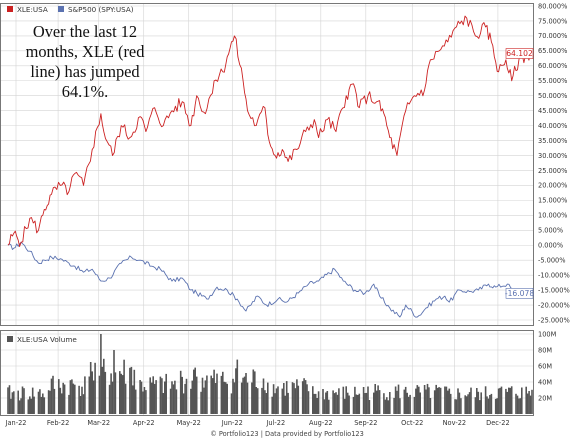  I want to click on price-y-tick-label: -5.000%, so click(552, 260).